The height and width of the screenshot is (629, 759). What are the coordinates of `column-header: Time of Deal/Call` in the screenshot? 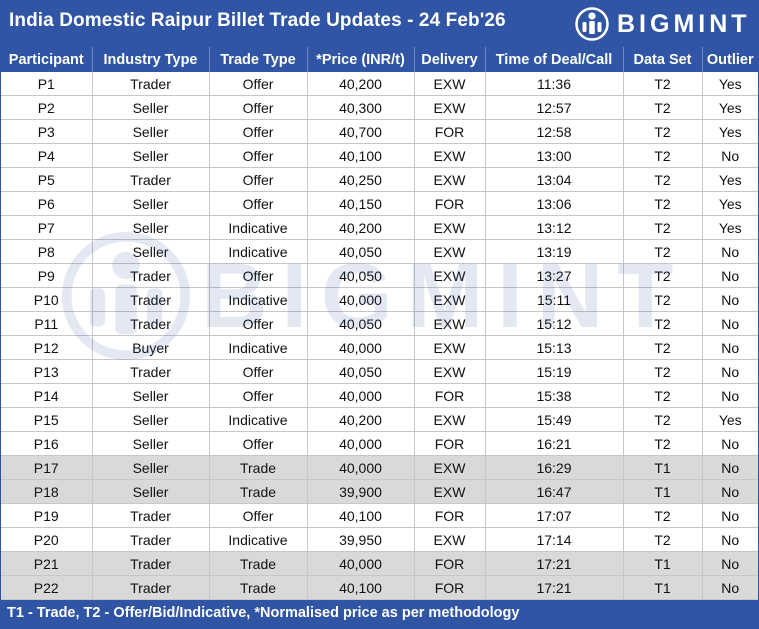 It's located at (554, 59).